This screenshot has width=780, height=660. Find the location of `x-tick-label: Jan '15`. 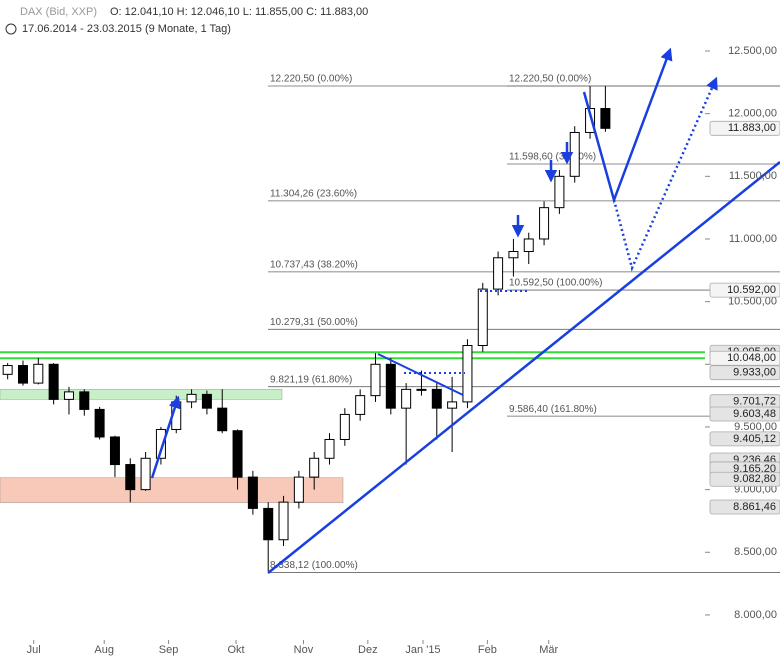

x-tick-label: Jan '15 is located at coordinates (422, 650).